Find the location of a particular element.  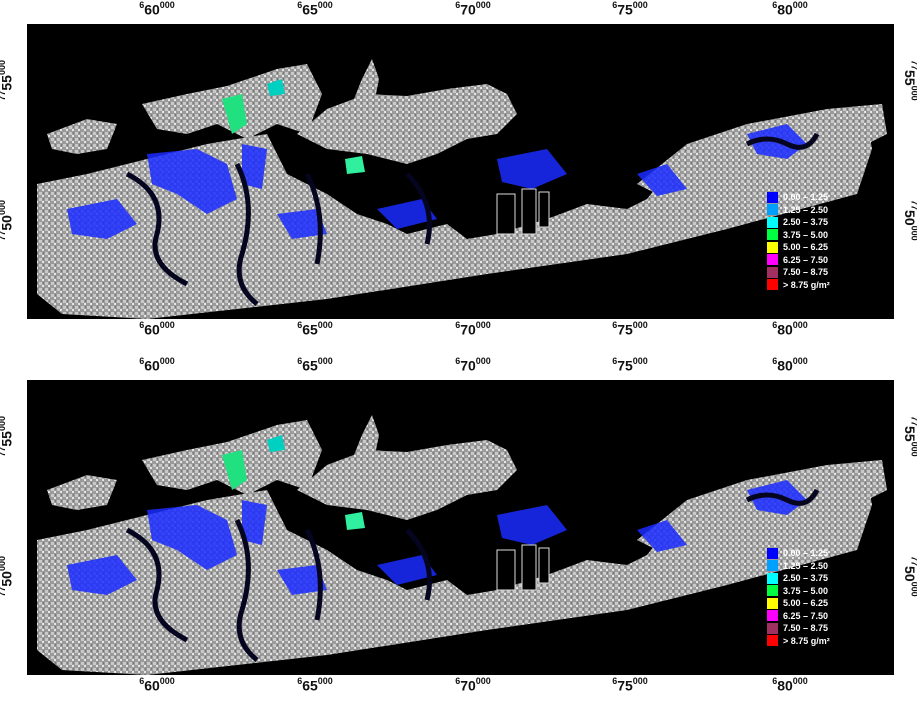

legend-label: > 8.75 g/m² is located at coordinates (806, 640).